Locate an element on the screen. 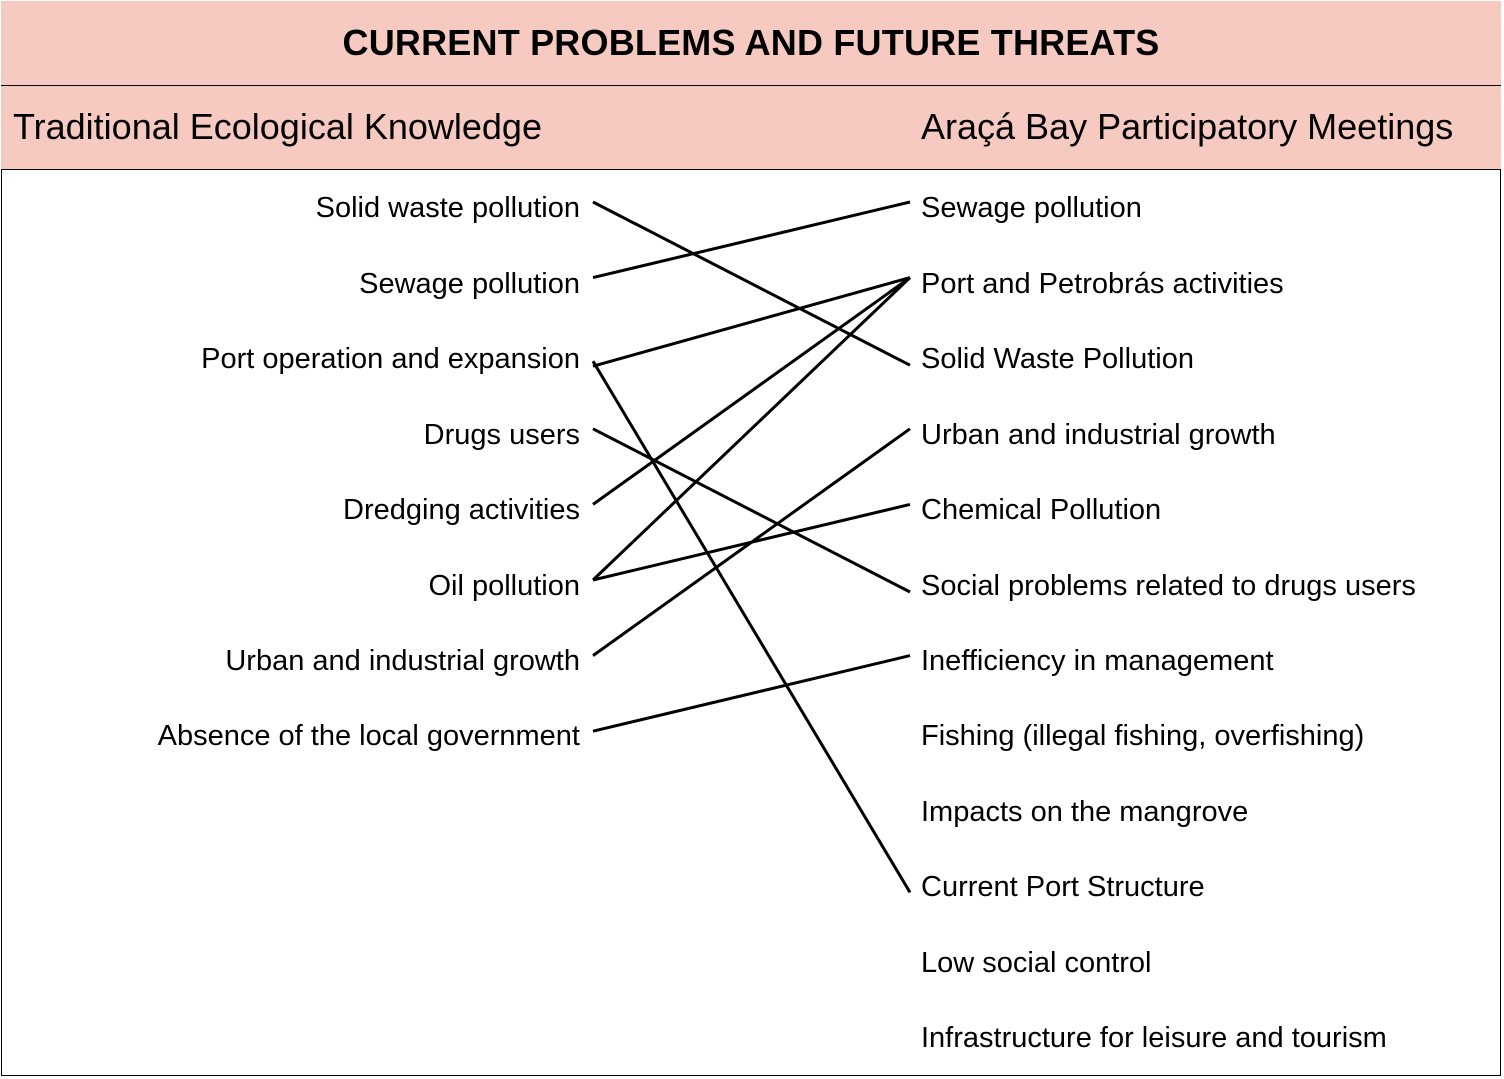  right-item: Social problems related to drugs users is located at coordinates (1168, 586).